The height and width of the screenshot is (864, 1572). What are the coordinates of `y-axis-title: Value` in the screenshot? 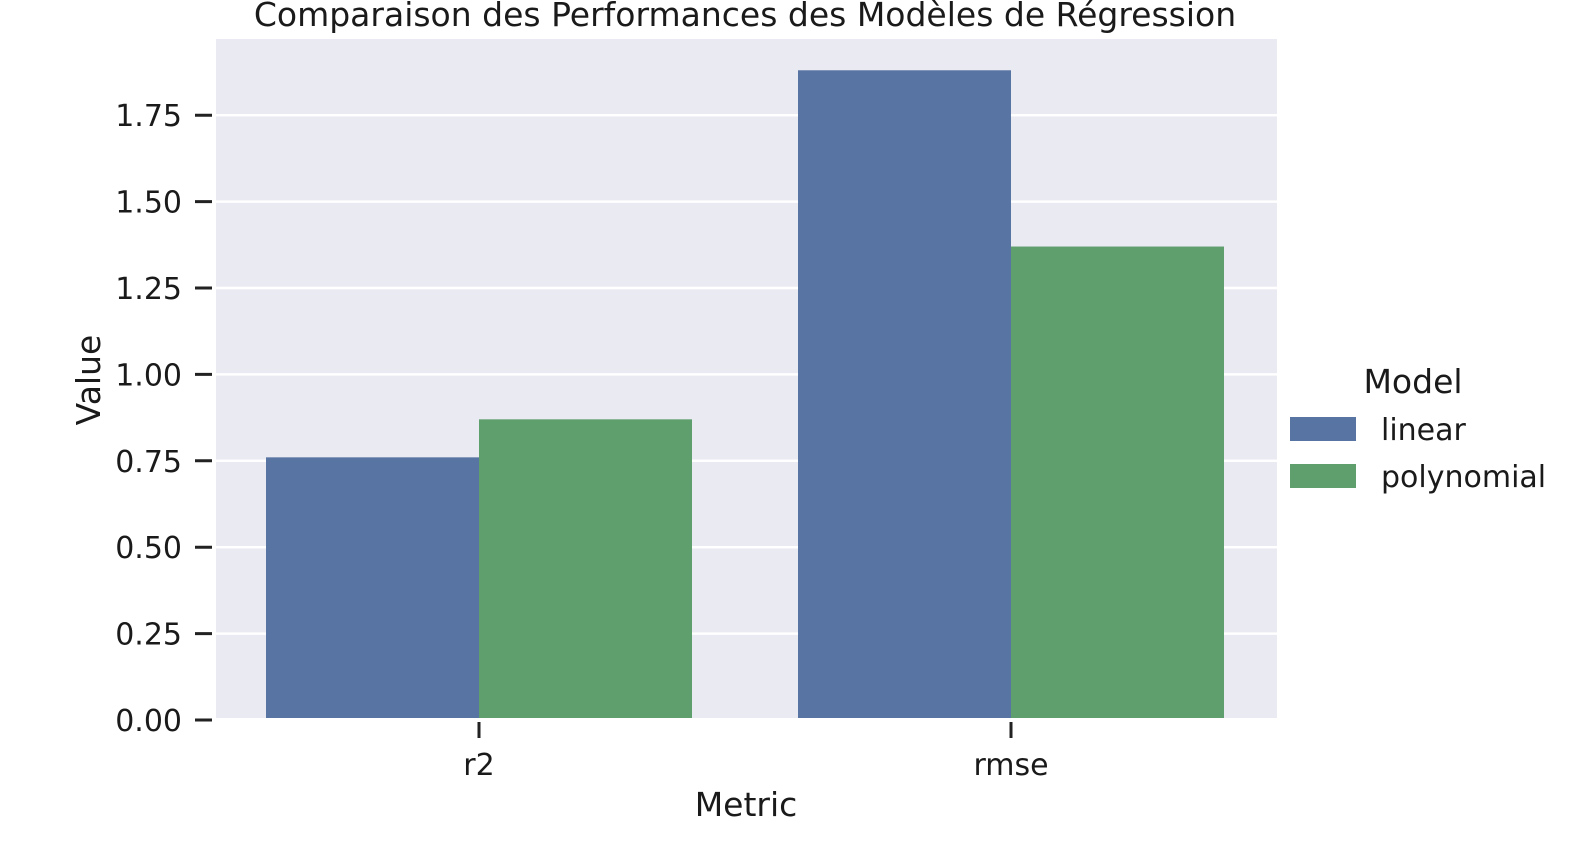 It's located at (88, 380).